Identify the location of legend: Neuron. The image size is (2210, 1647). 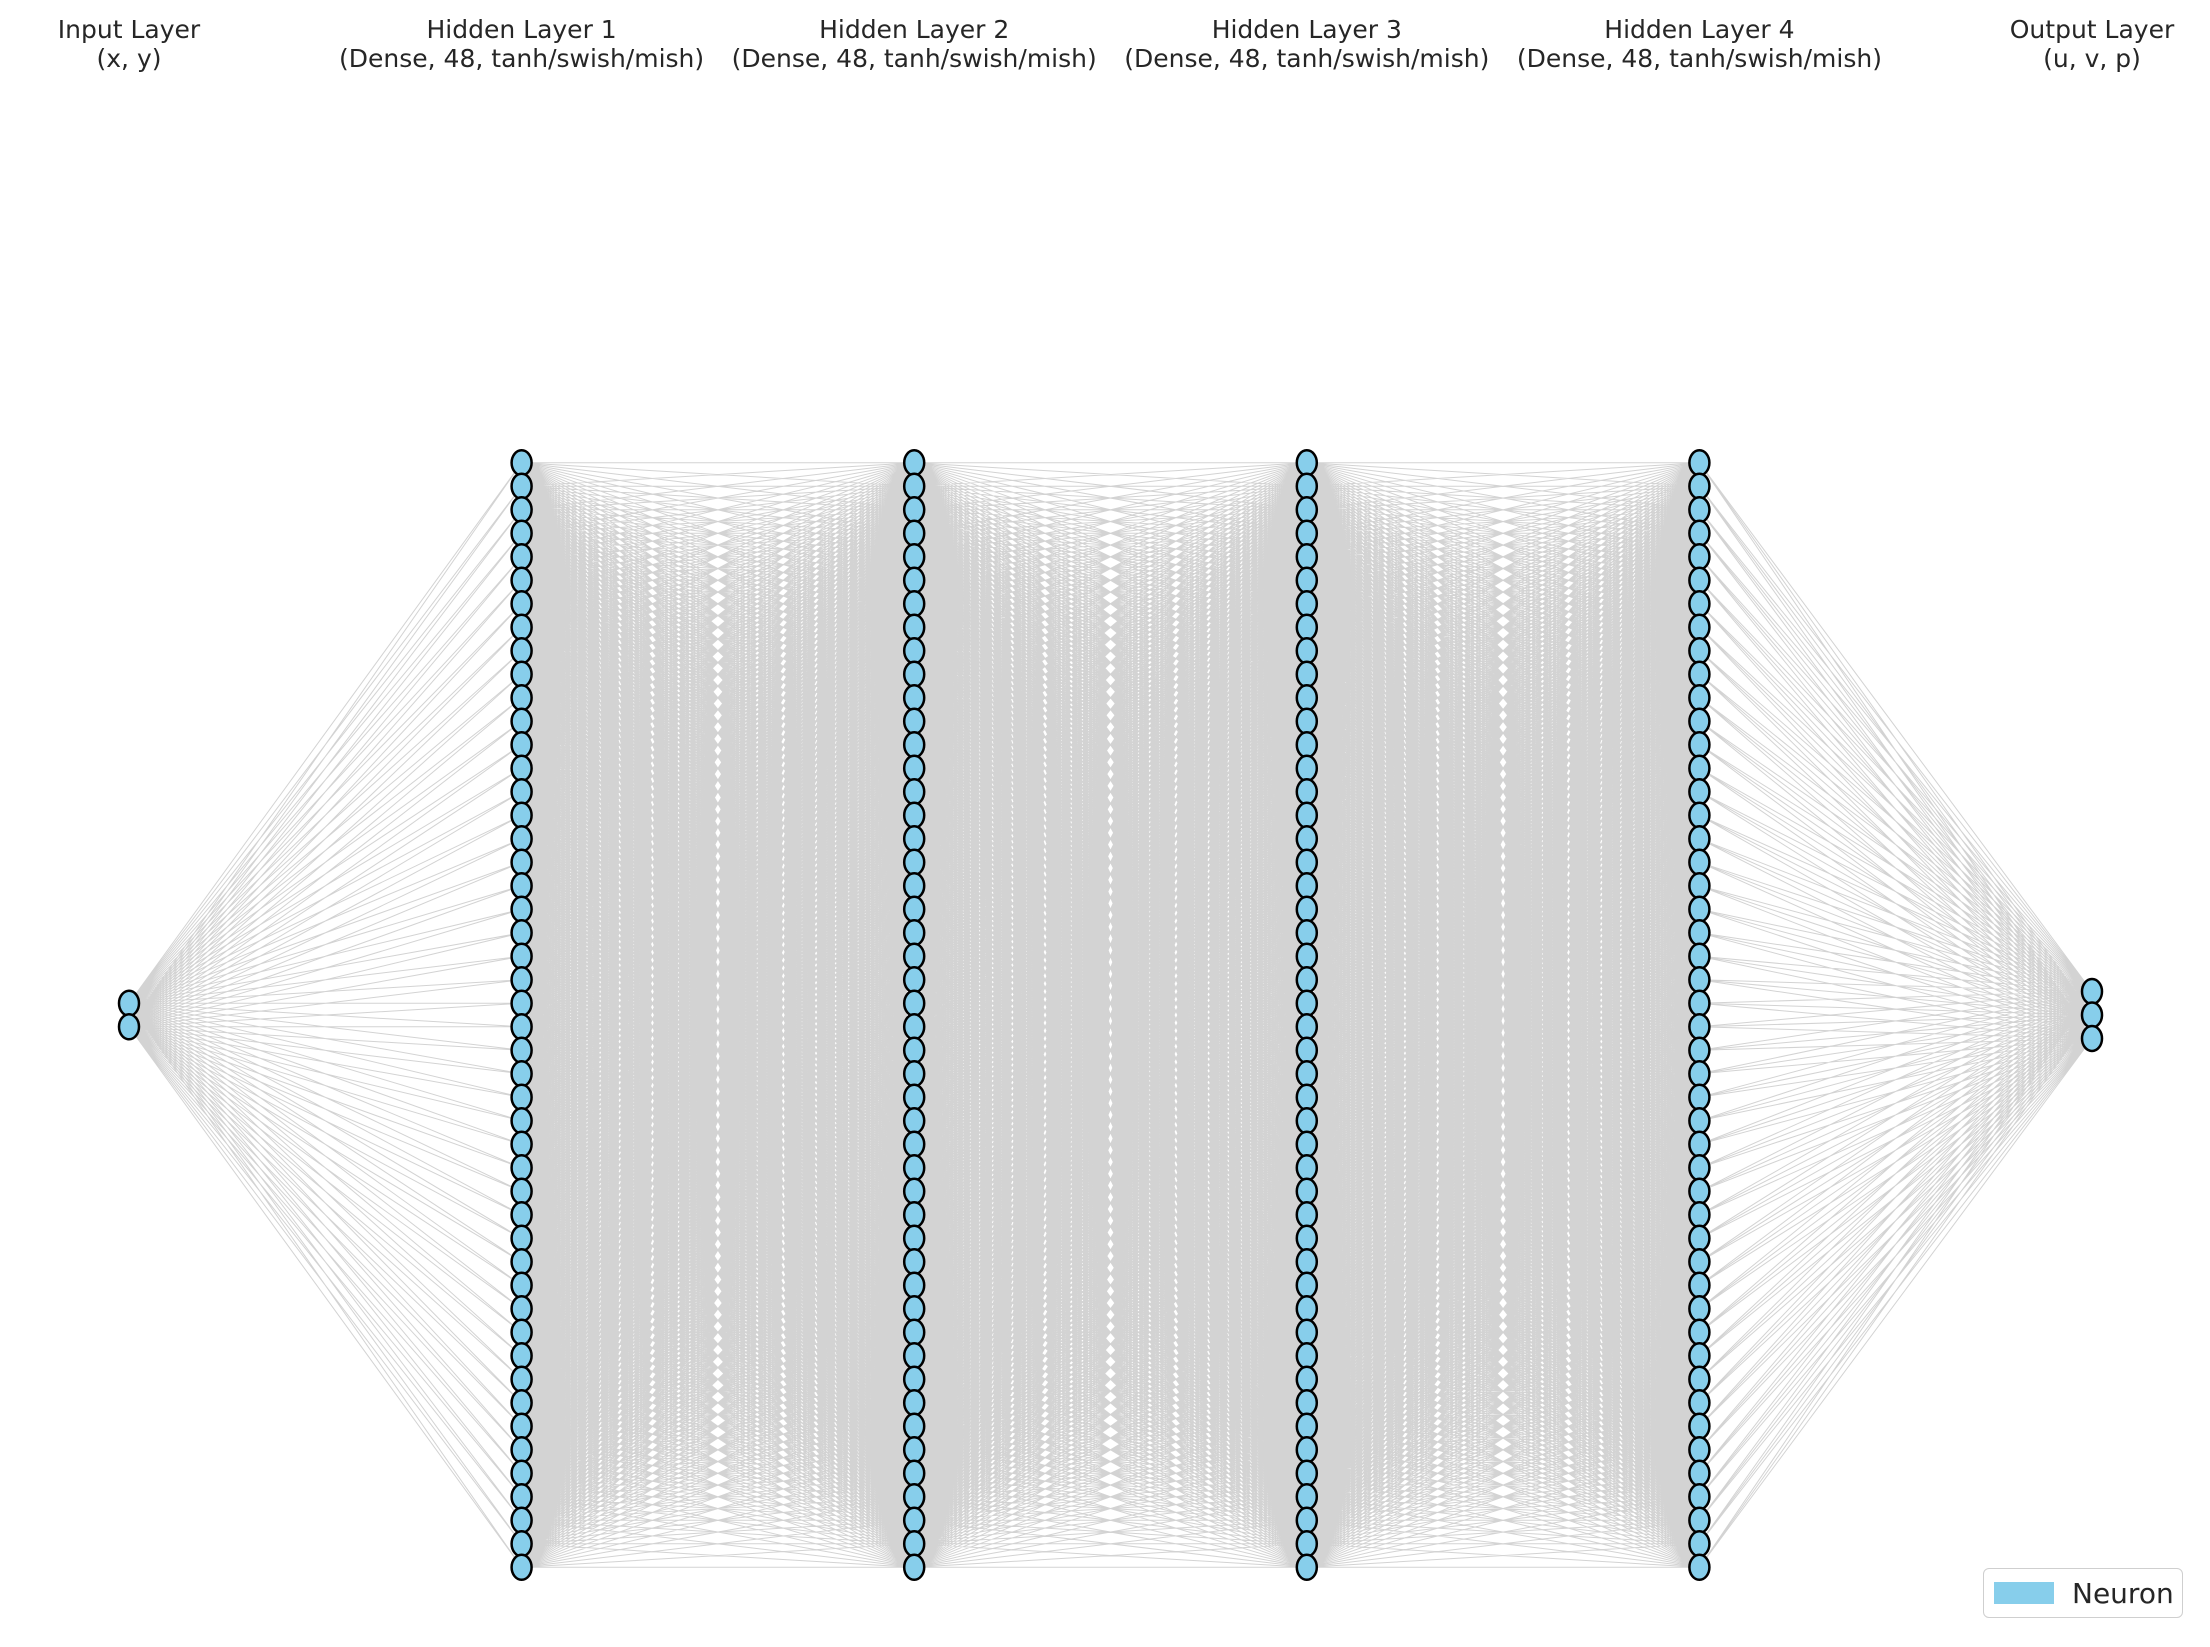
(2083, 1593).